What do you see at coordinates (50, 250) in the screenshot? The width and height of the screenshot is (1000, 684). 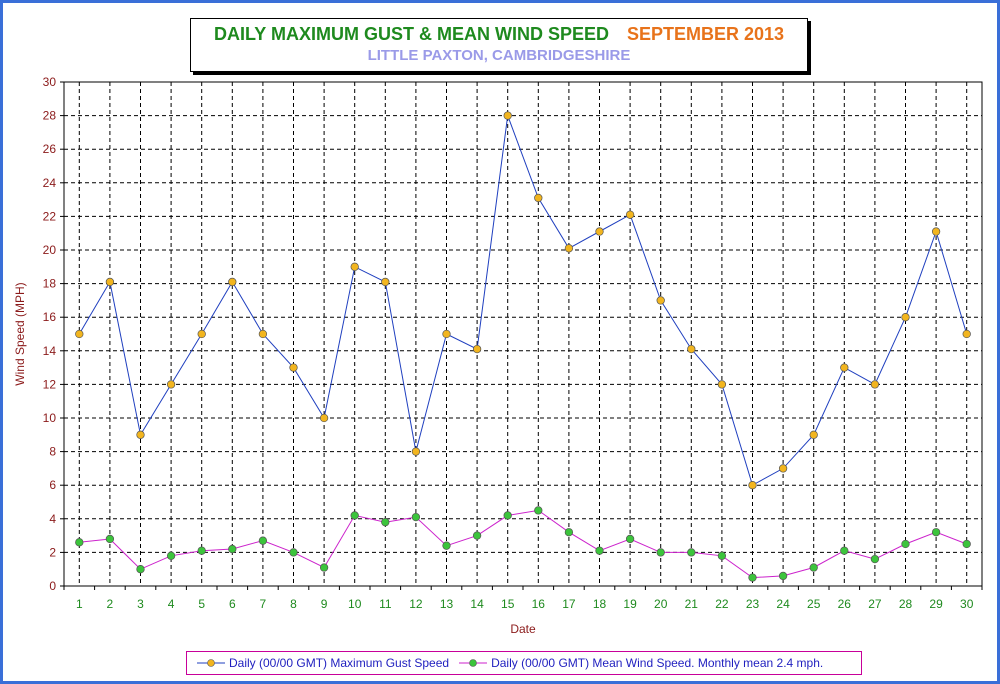 I see `y-tick-label: 20` at bounding box center [50, 250].